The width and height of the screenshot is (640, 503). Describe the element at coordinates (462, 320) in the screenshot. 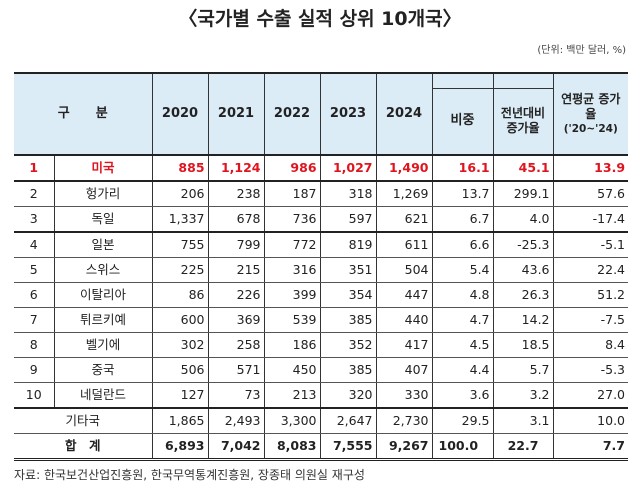

I see `share-cell: 4.7` at that location.